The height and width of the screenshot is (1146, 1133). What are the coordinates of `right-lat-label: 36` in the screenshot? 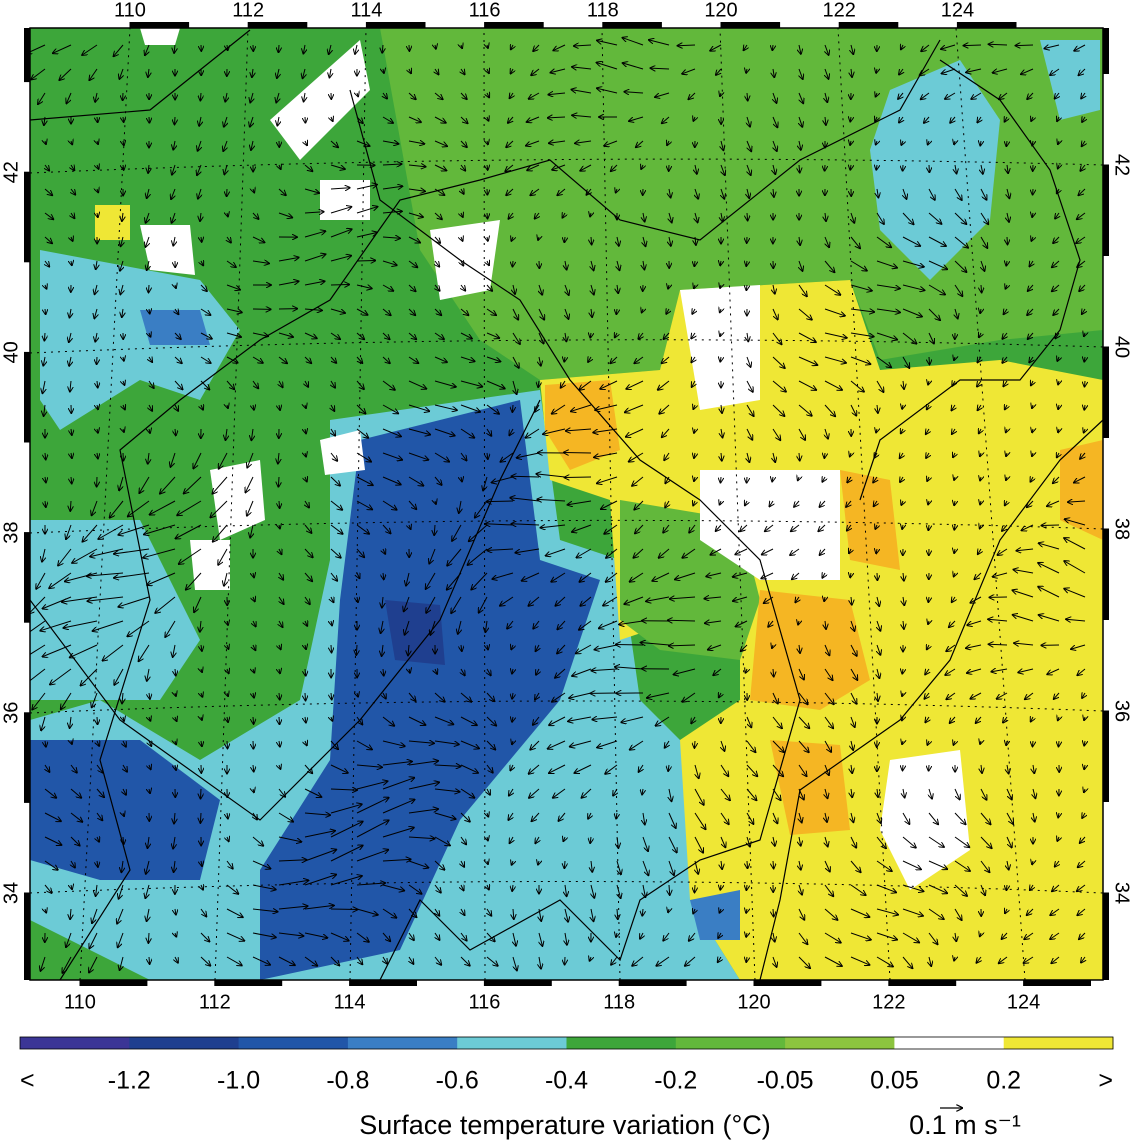 It's located at (1122, 711).